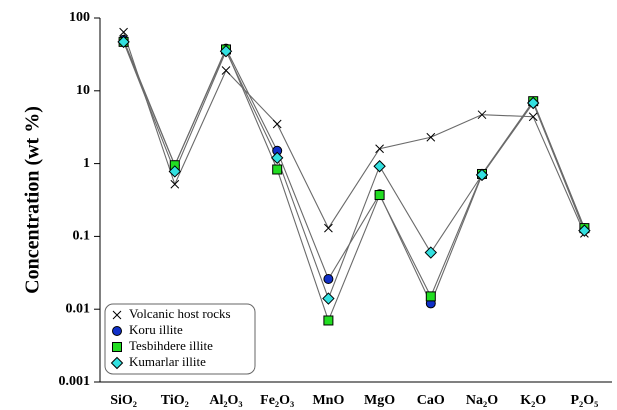 Image resolution: width=617 pixels, height=410 pixels. What do you see at coordinates (79, 17) in the screenshot?
I see `y-tick-label: 100` at bounding box center [79, 17].